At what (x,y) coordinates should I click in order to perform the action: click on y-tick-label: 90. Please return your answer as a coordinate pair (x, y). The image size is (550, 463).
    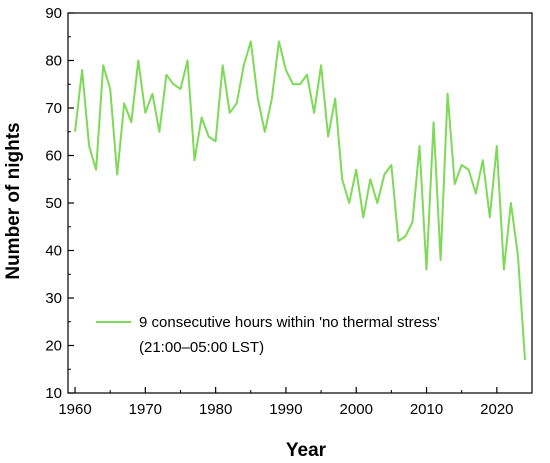
    Looking at the image, I should click on (53, 13).